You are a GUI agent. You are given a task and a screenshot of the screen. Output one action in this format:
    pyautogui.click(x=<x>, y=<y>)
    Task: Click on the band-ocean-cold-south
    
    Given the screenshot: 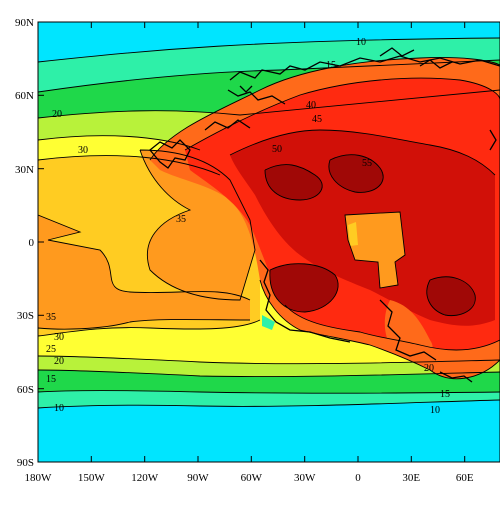 What is the action you would take?
    pyautogui.click(x=269, y=431)
    